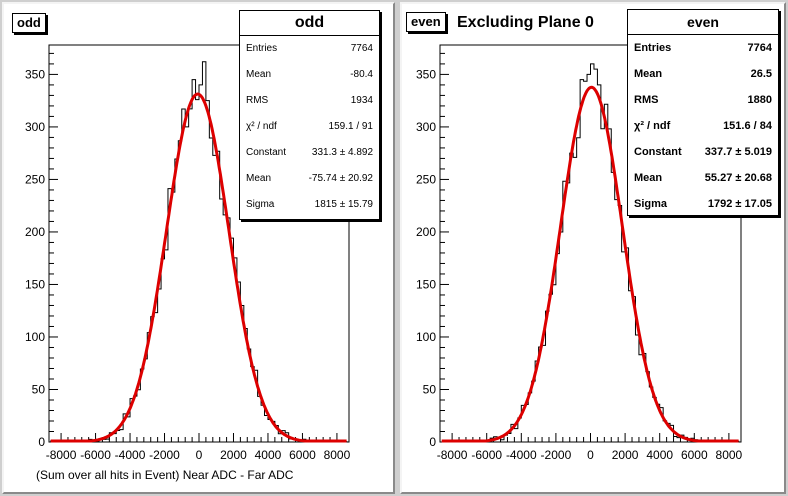  Describe the element at coordinates (309, 205) in the screenshot. I see `stats-row: Sigma 1815 ± 15.79` at that location.